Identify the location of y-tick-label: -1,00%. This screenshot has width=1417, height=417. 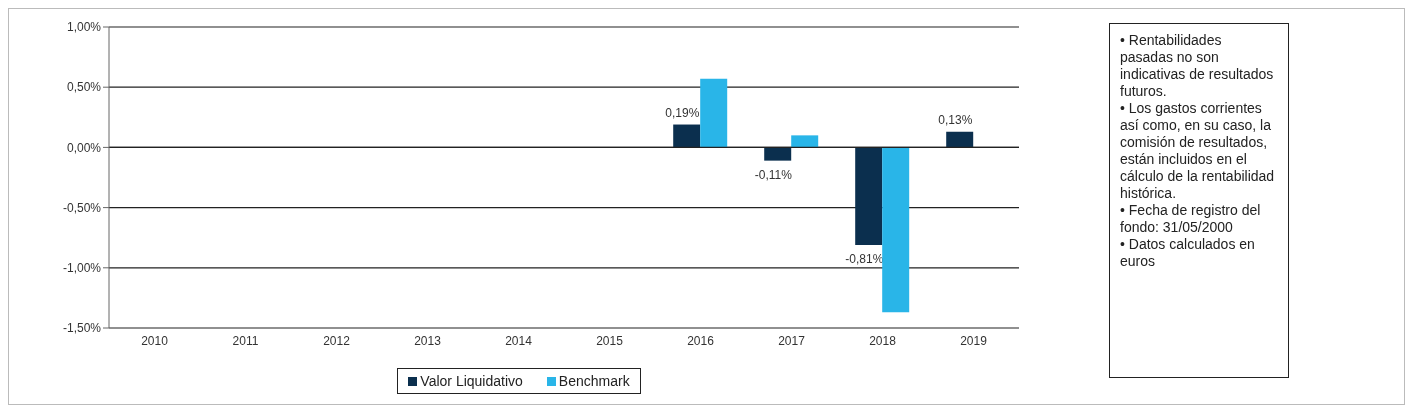
(82, 268).